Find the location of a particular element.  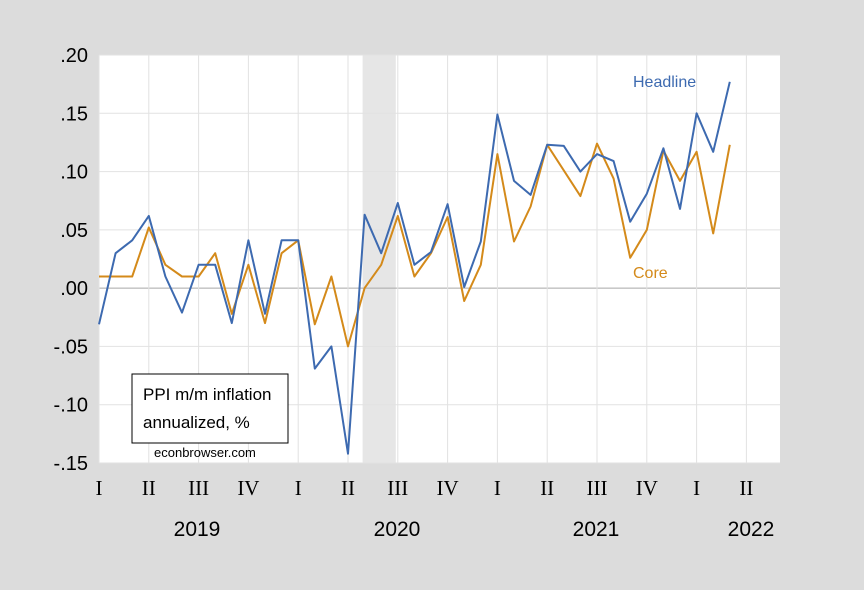

y-tick-label: .00 is located at coordinates (74, 289).